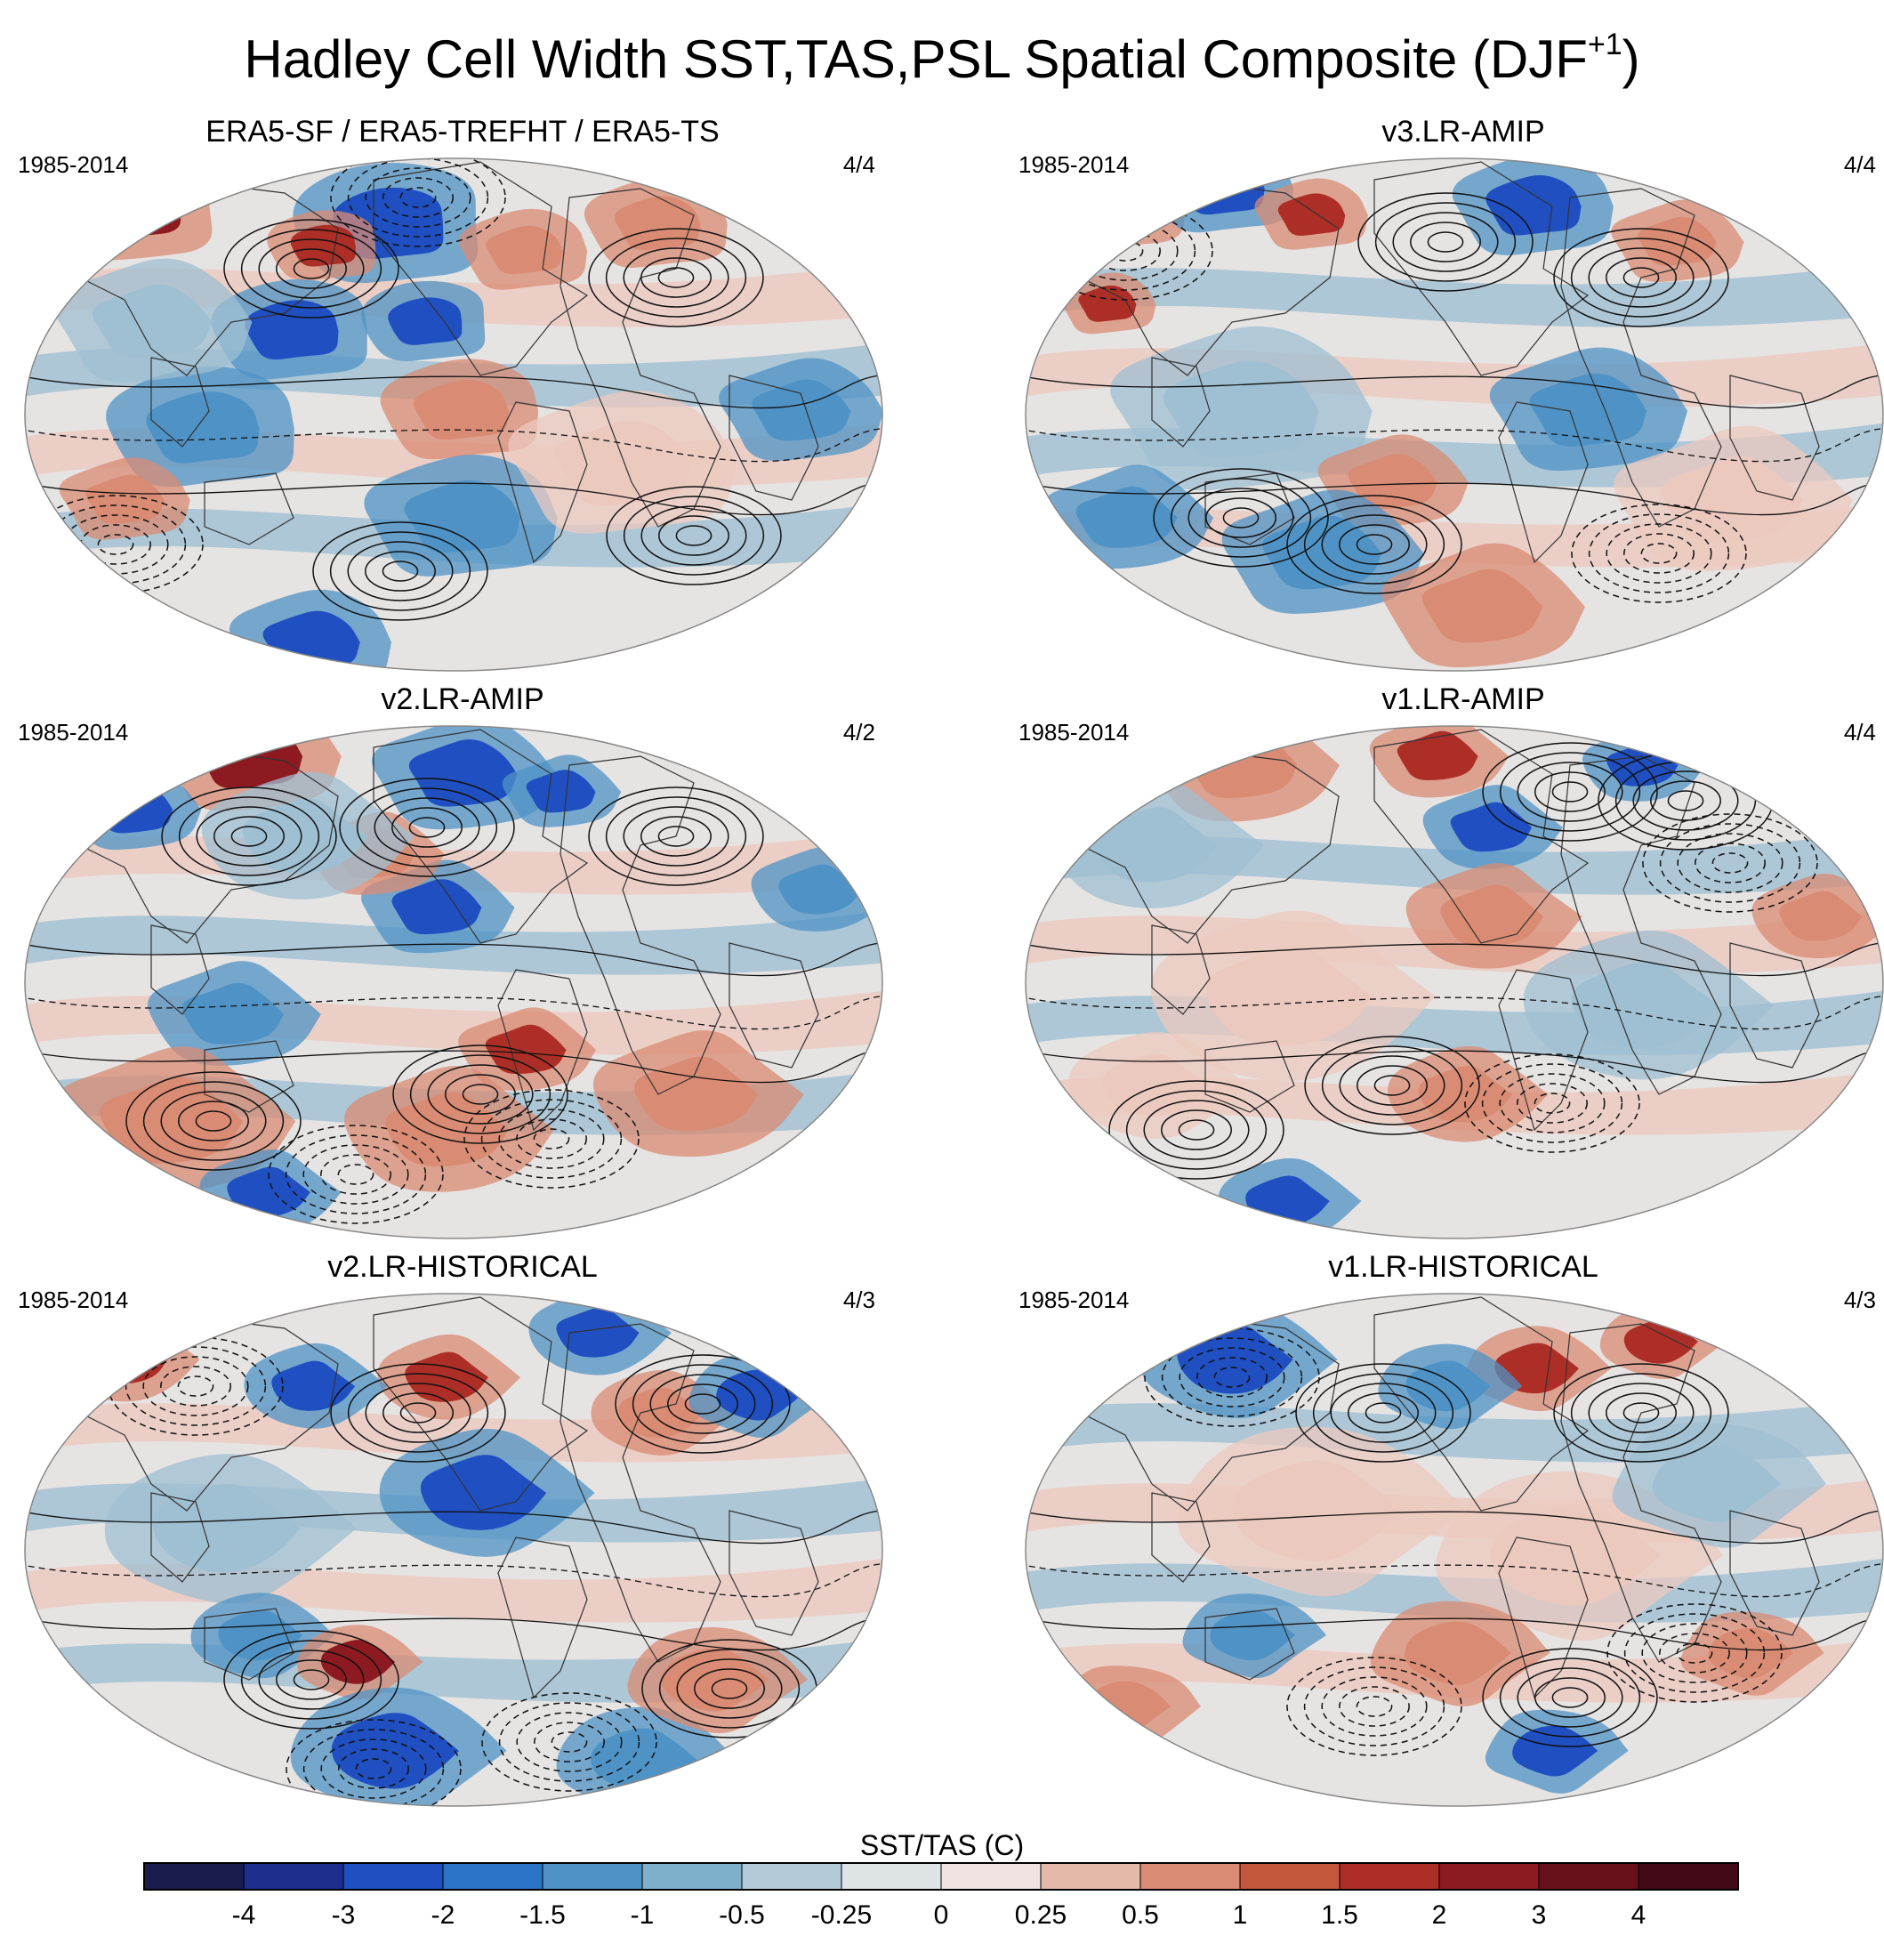 The height and width of the screenshot is (1960, 1884). Describe the element at coordinates (742, 1915) in the screenshot. I see `colorbar-tick-label: -0.5` at that location.